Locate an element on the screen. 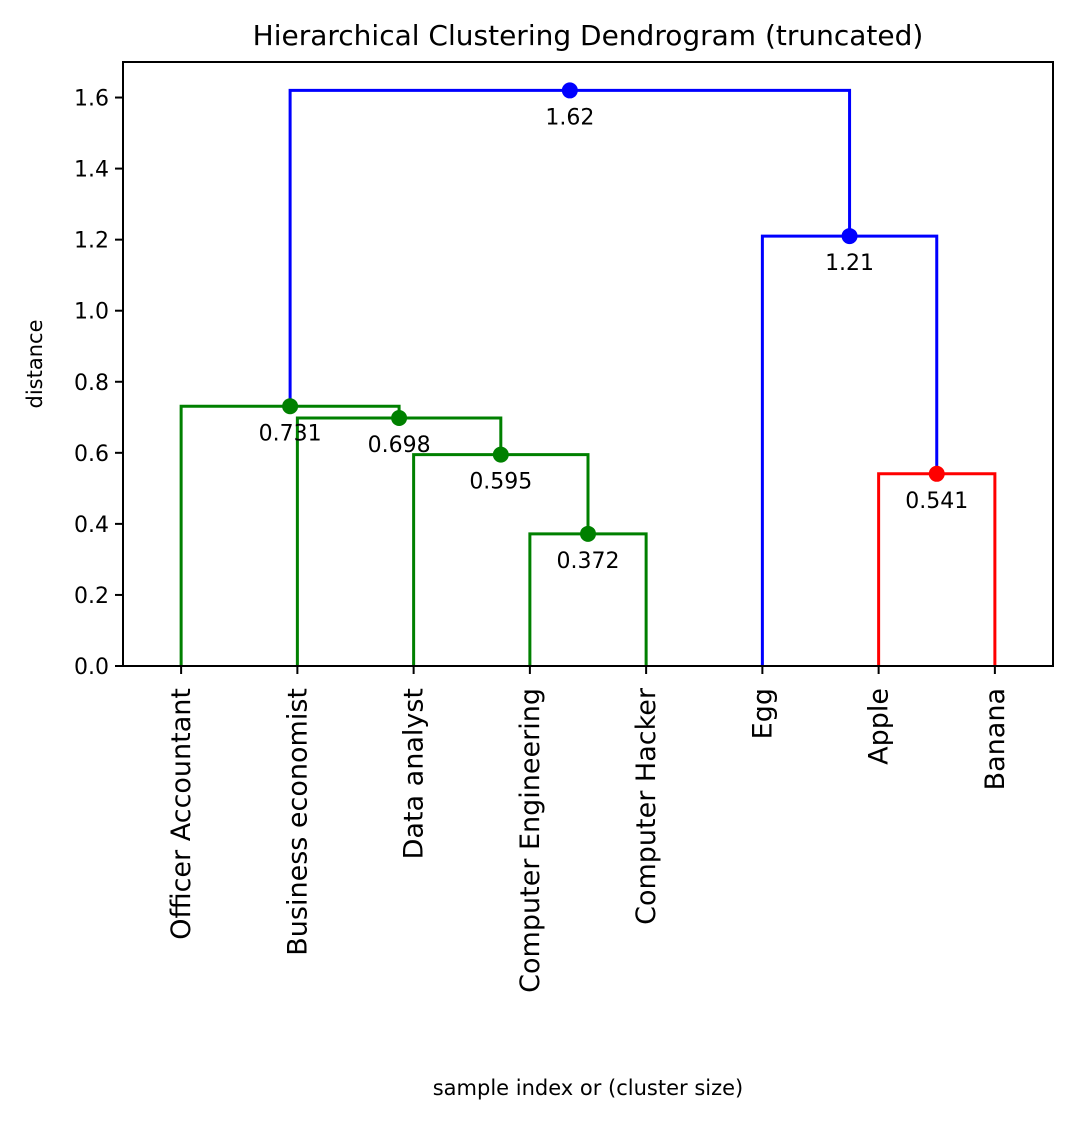 The height and width of the screenshot is (1121, 1076). merge-distance-label: 0.595 is located at coordinates (500, 482).